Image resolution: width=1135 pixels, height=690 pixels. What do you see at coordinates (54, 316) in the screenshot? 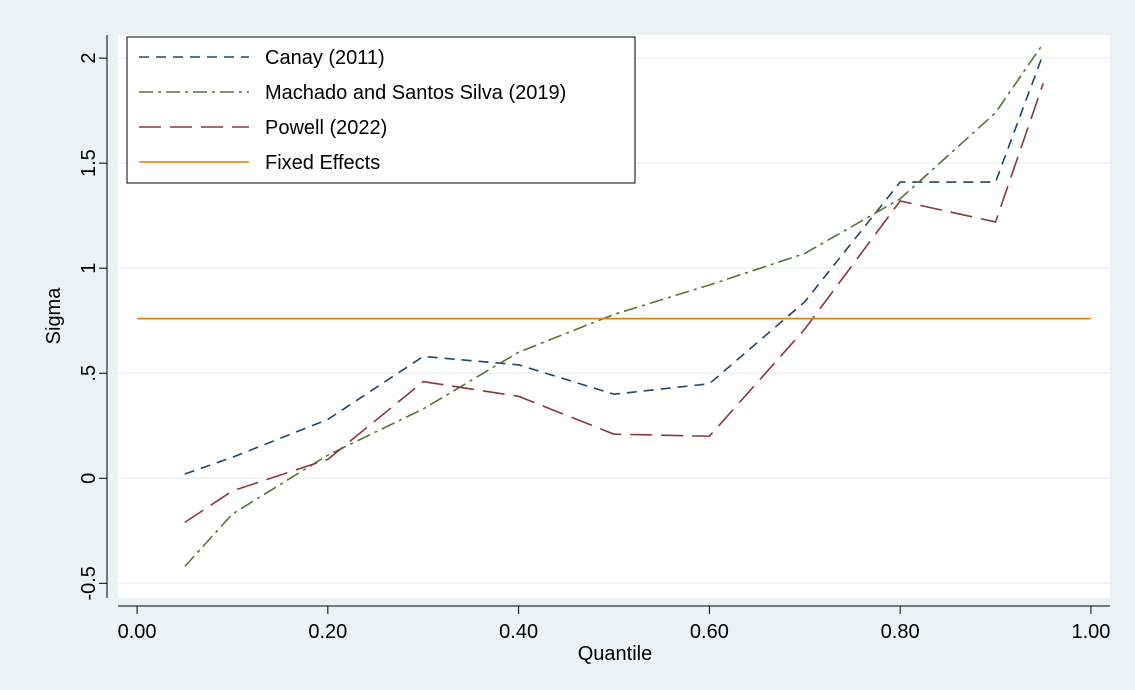
I see `y-axis-title: Sigma` at bounding box center [54, 316].